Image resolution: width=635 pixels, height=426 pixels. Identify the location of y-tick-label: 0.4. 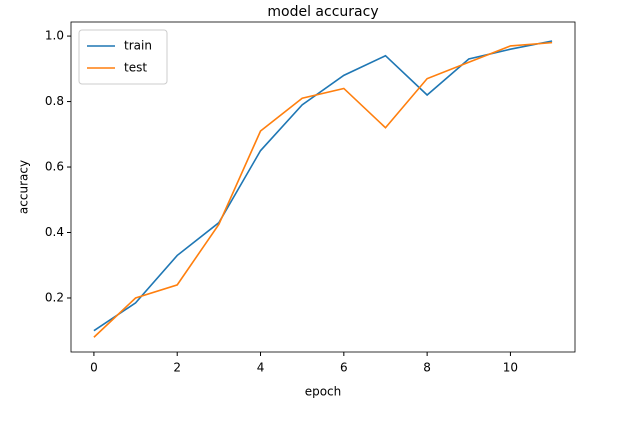
(54, 232).